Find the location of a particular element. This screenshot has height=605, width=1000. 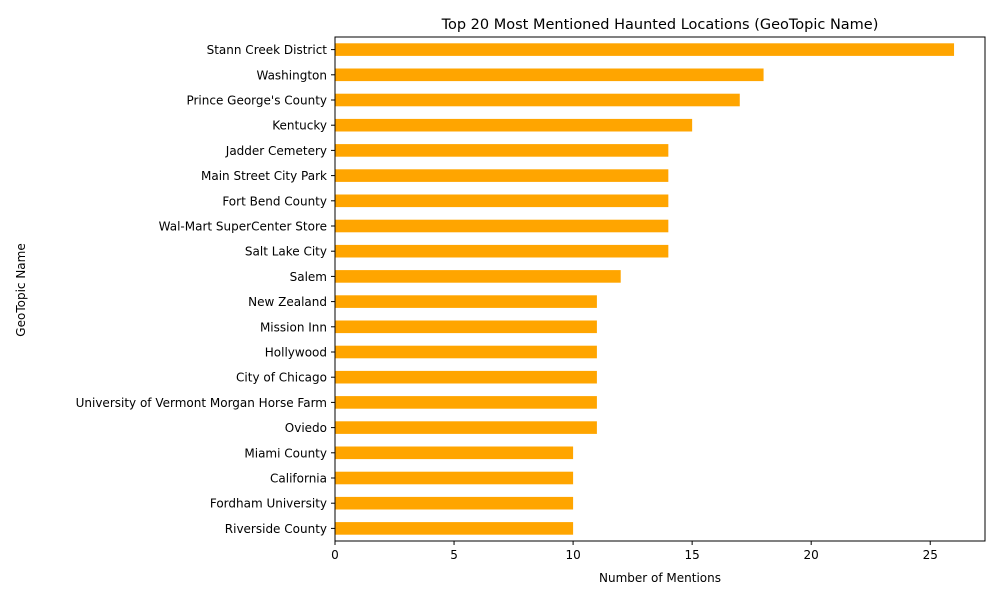

y-tick-label: City of Chicago is located at coordinates (281, 378).